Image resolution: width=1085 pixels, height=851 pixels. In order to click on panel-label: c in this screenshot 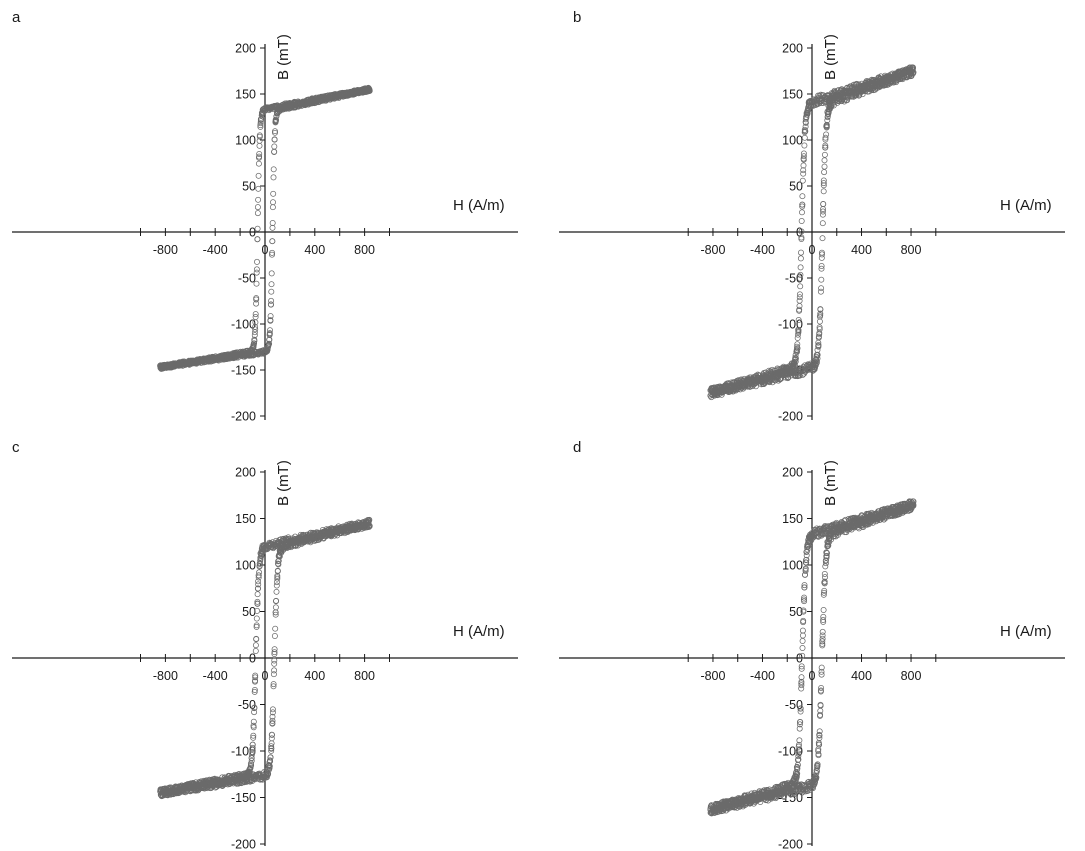, I will do `click(16, 447)`.